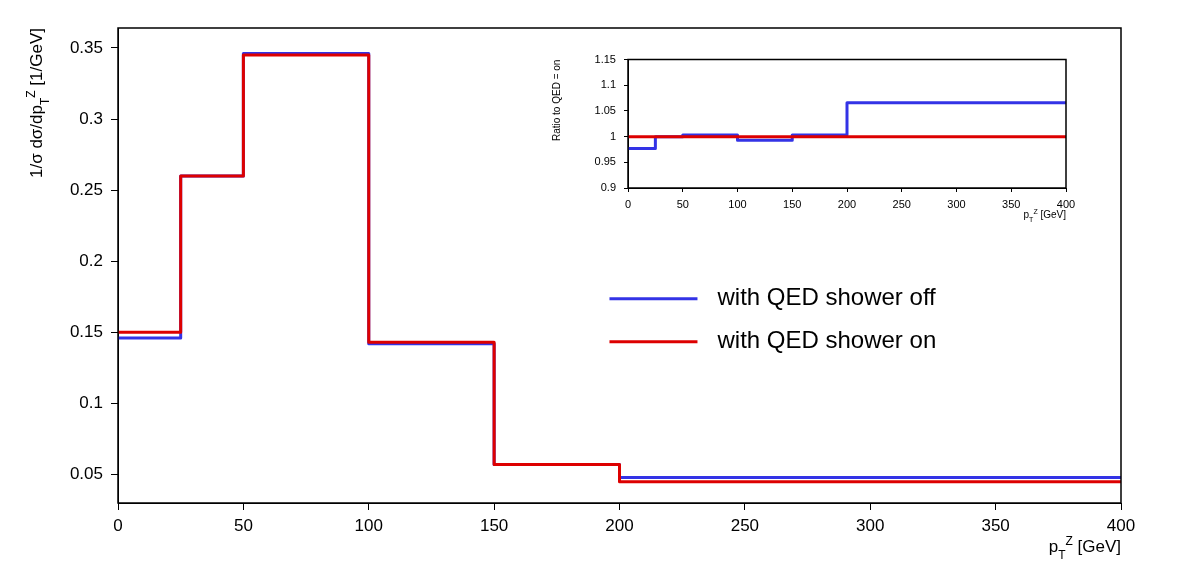 The width and height of the screenshot is (1182, 561). Describe the element at coordinates (91, 403) in the screenshot. I see `y-tick-label: 0.1` at that location.